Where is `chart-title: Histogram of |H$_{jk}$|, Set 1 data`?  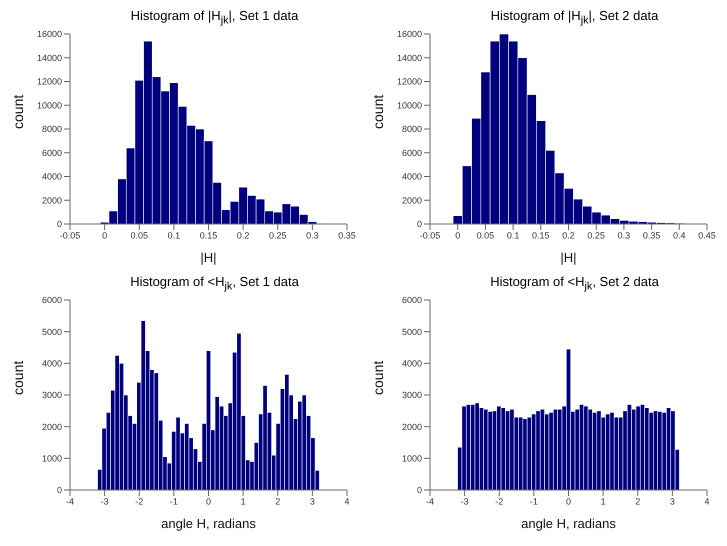
chart-title: Histogram of |H$_{jk}$|, Set 1 data is located at coordinates (215, 18).